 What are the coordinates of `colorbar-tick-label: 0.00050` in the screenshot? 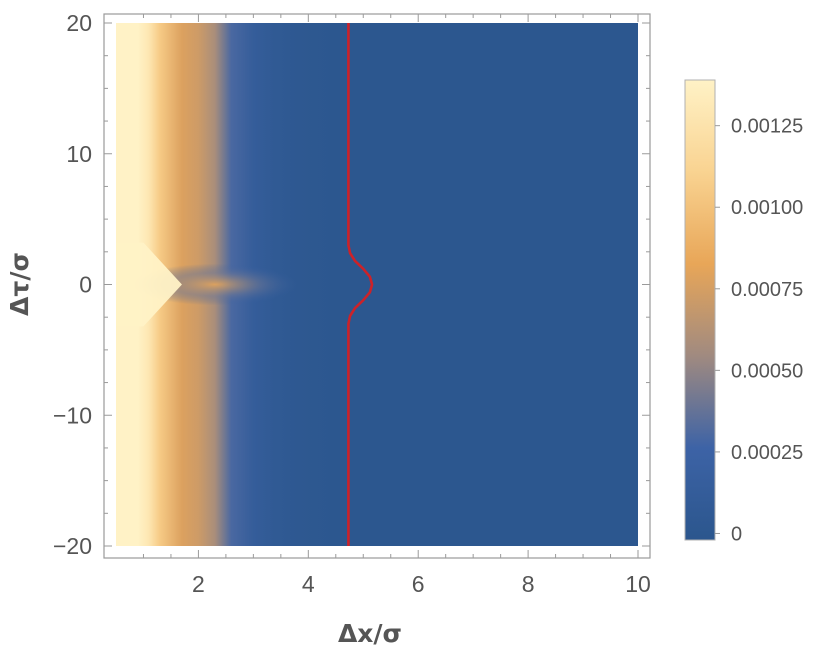 It's located at (767, 371).